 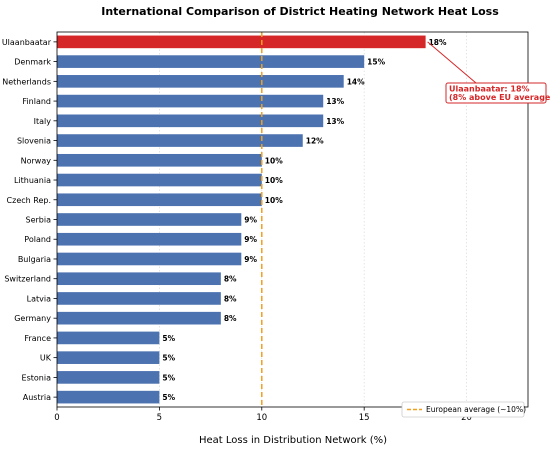 I want to click on x-axis-label: Heat Loss in Distribution Network (%), so click(x=293, y=440).